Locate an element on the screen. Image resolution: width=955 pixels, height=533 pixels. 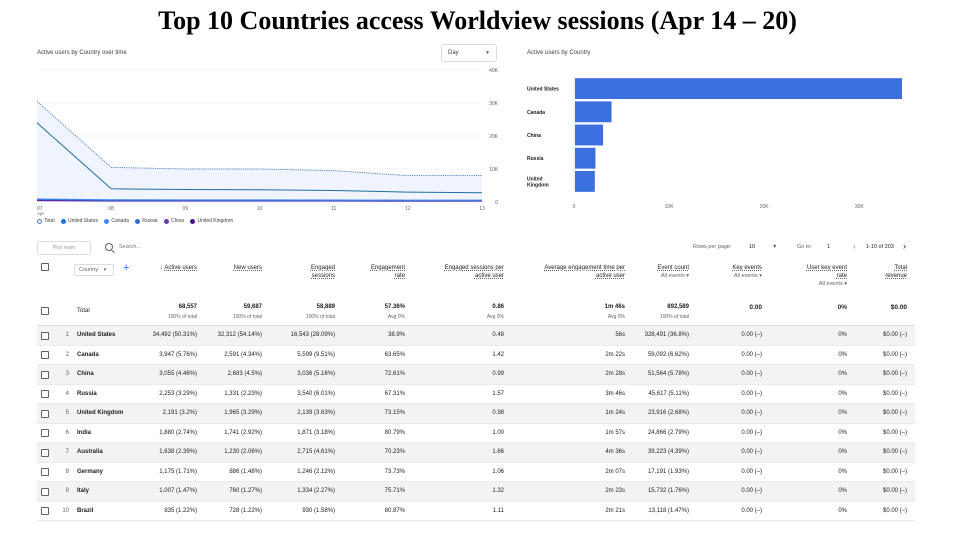
add-dimension-icon: + is located at coordinates (126, 268).